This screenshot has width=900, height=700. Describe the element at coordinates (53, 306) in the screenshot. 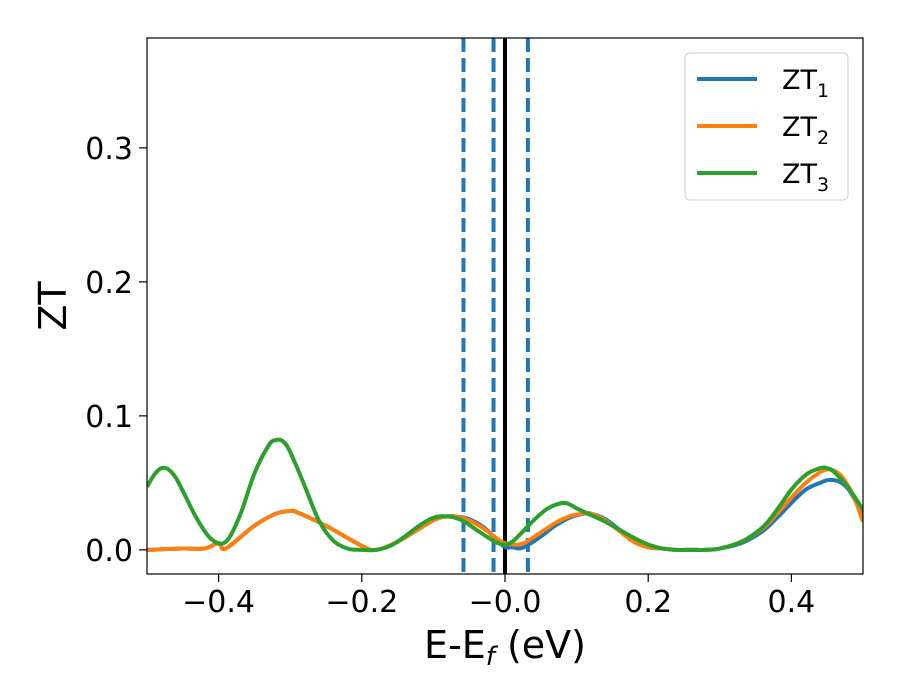

I see `y-axis-title: ZT` at that location.